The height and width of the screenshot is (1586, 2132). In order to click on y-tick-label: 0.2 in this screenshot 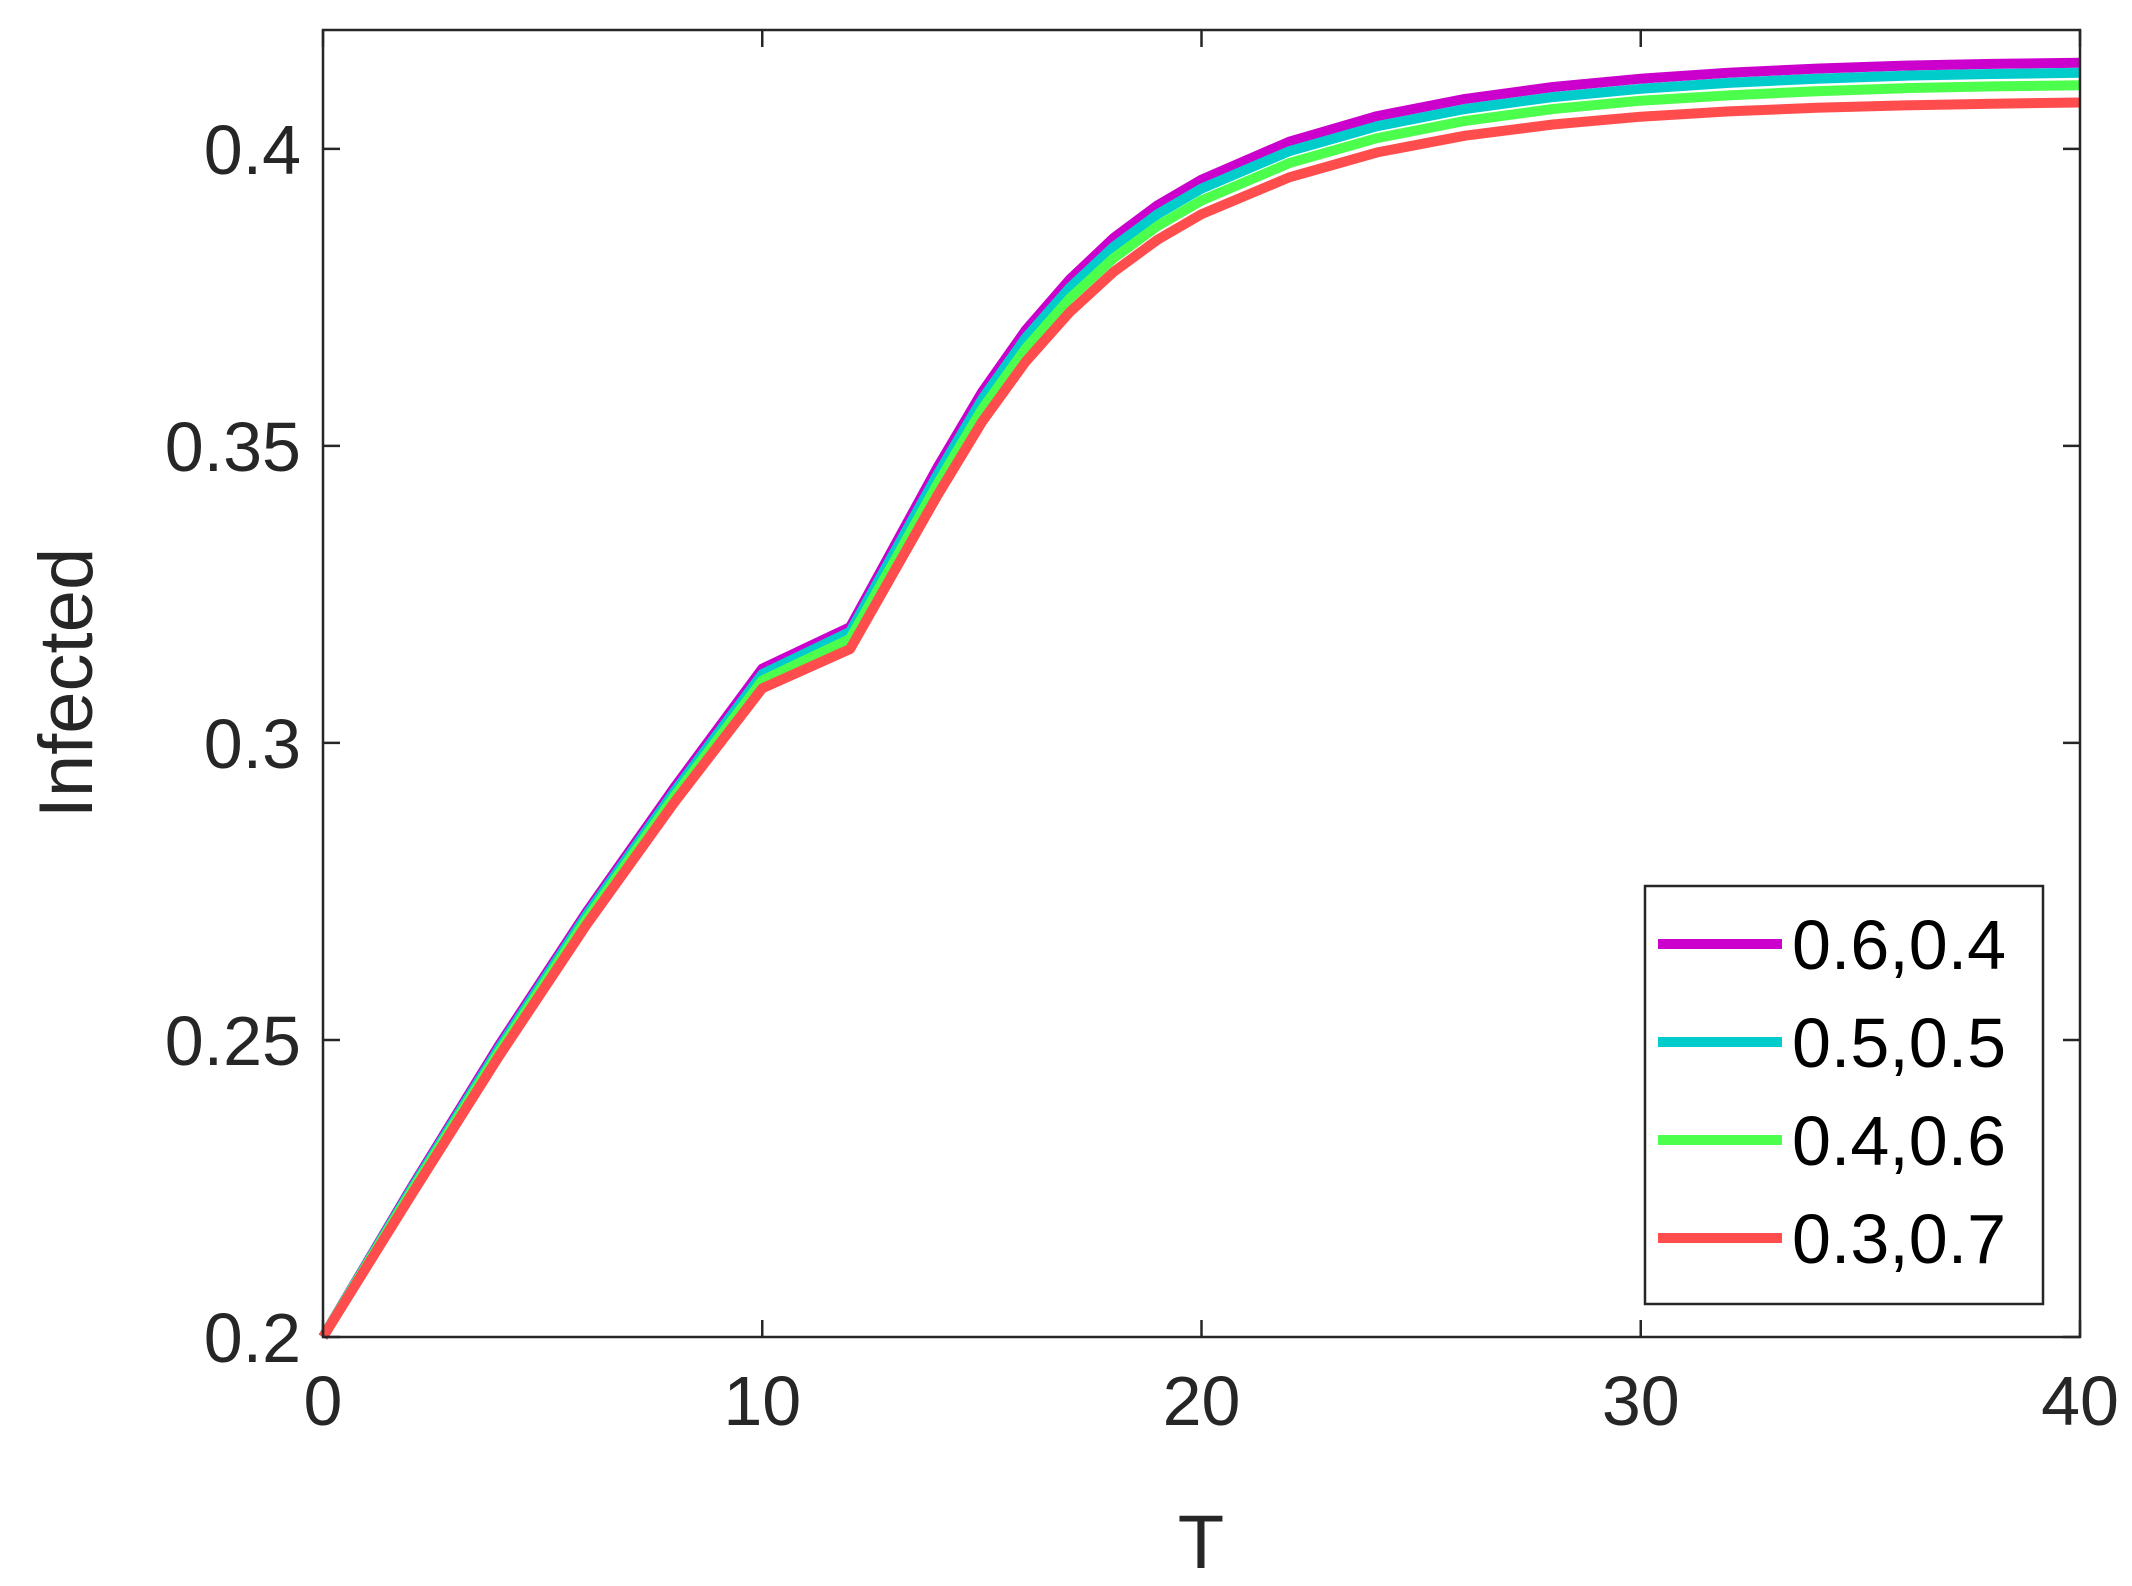, I will do `click(252, 1338)`.